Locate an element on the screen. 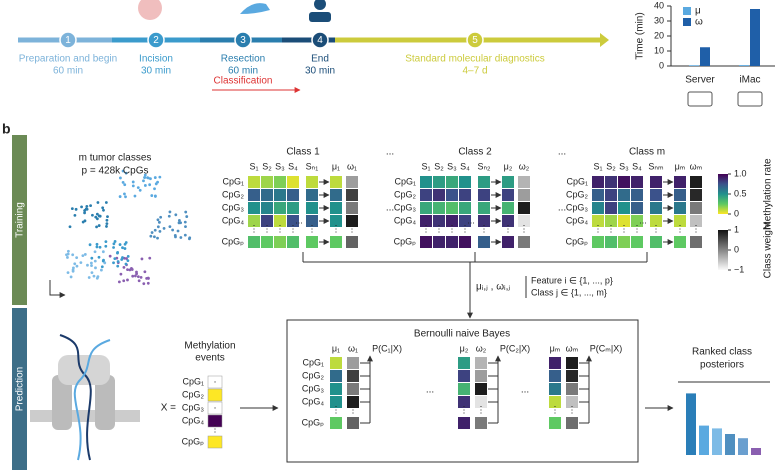  step-duration: 4–7 d is located at coordinates (474, 71).